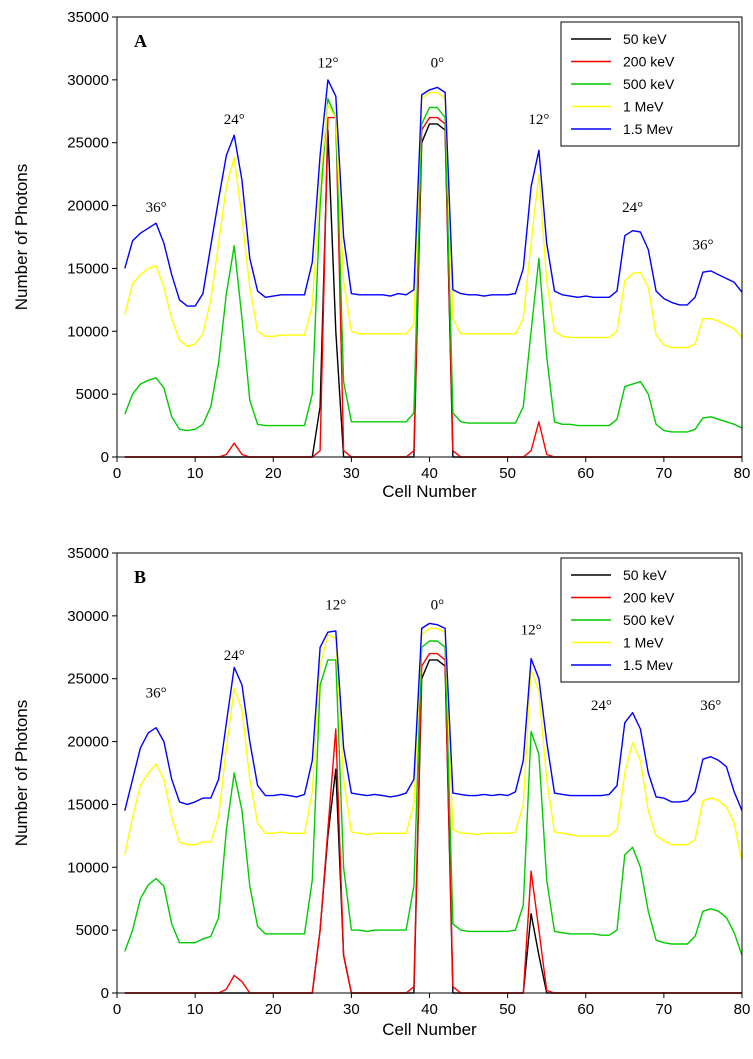 This screenshot has height=1059, width=753. What do you see at coordinates (140, 41) in the screenshot?
I see `panel-label: A` at bounding box center [140, 41].